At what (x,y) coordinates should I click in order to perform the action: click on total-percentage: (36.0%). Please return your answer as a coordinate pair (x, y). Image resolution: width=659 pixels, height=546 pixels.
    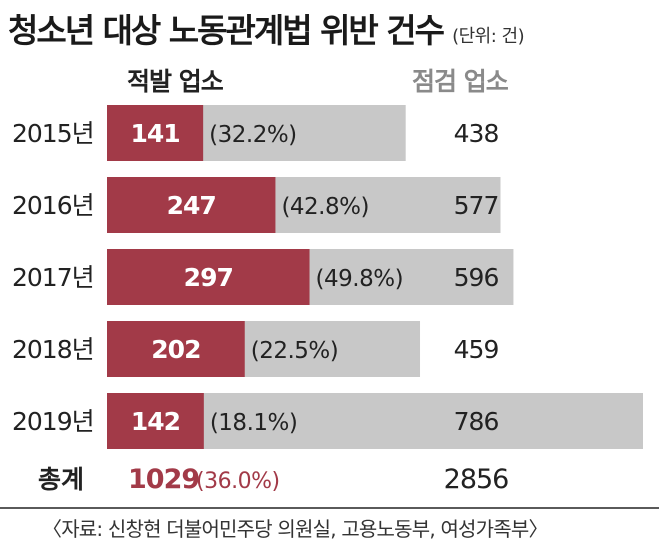
    Looking at the image, I should click on (238, 481).